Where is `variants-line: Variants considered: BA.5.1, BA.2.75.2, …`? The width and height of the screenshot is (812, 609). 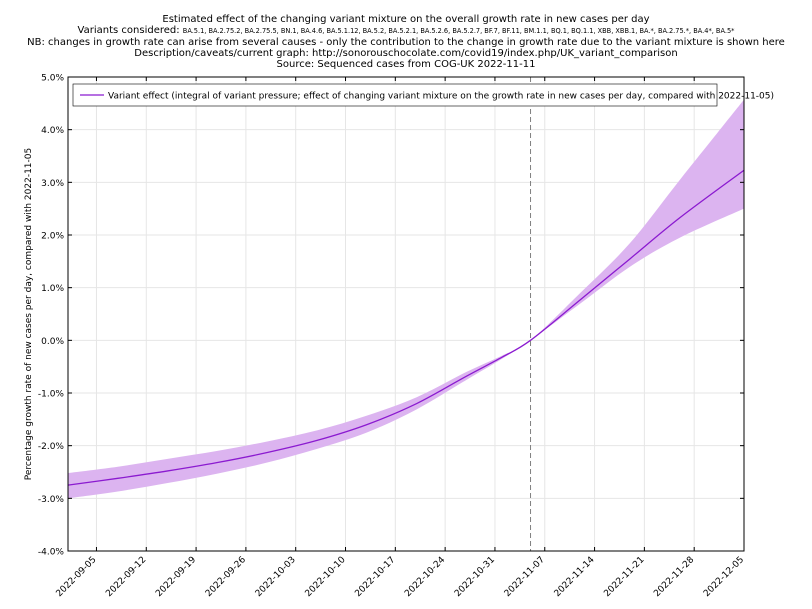
variants-line: Variants considered: BA.5.1, BA.2.75.2, … is located at coordinates (406, 31).